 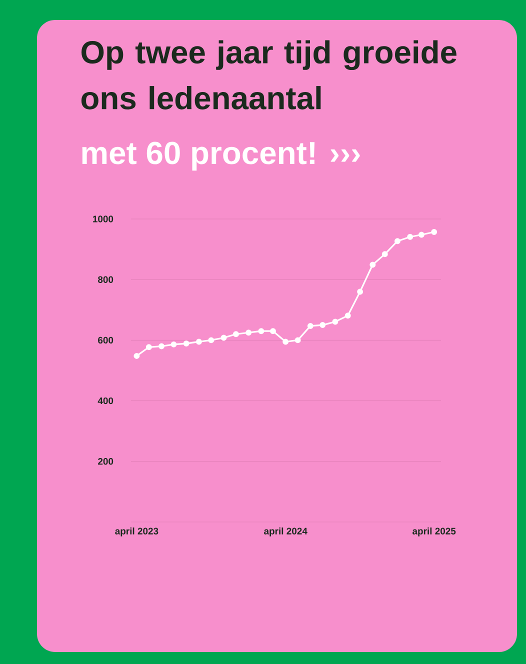 What do you see at coordinates (106, 461) in the screenshot?
I see `y-tick-label: 200` at bounding box center [106, 461].